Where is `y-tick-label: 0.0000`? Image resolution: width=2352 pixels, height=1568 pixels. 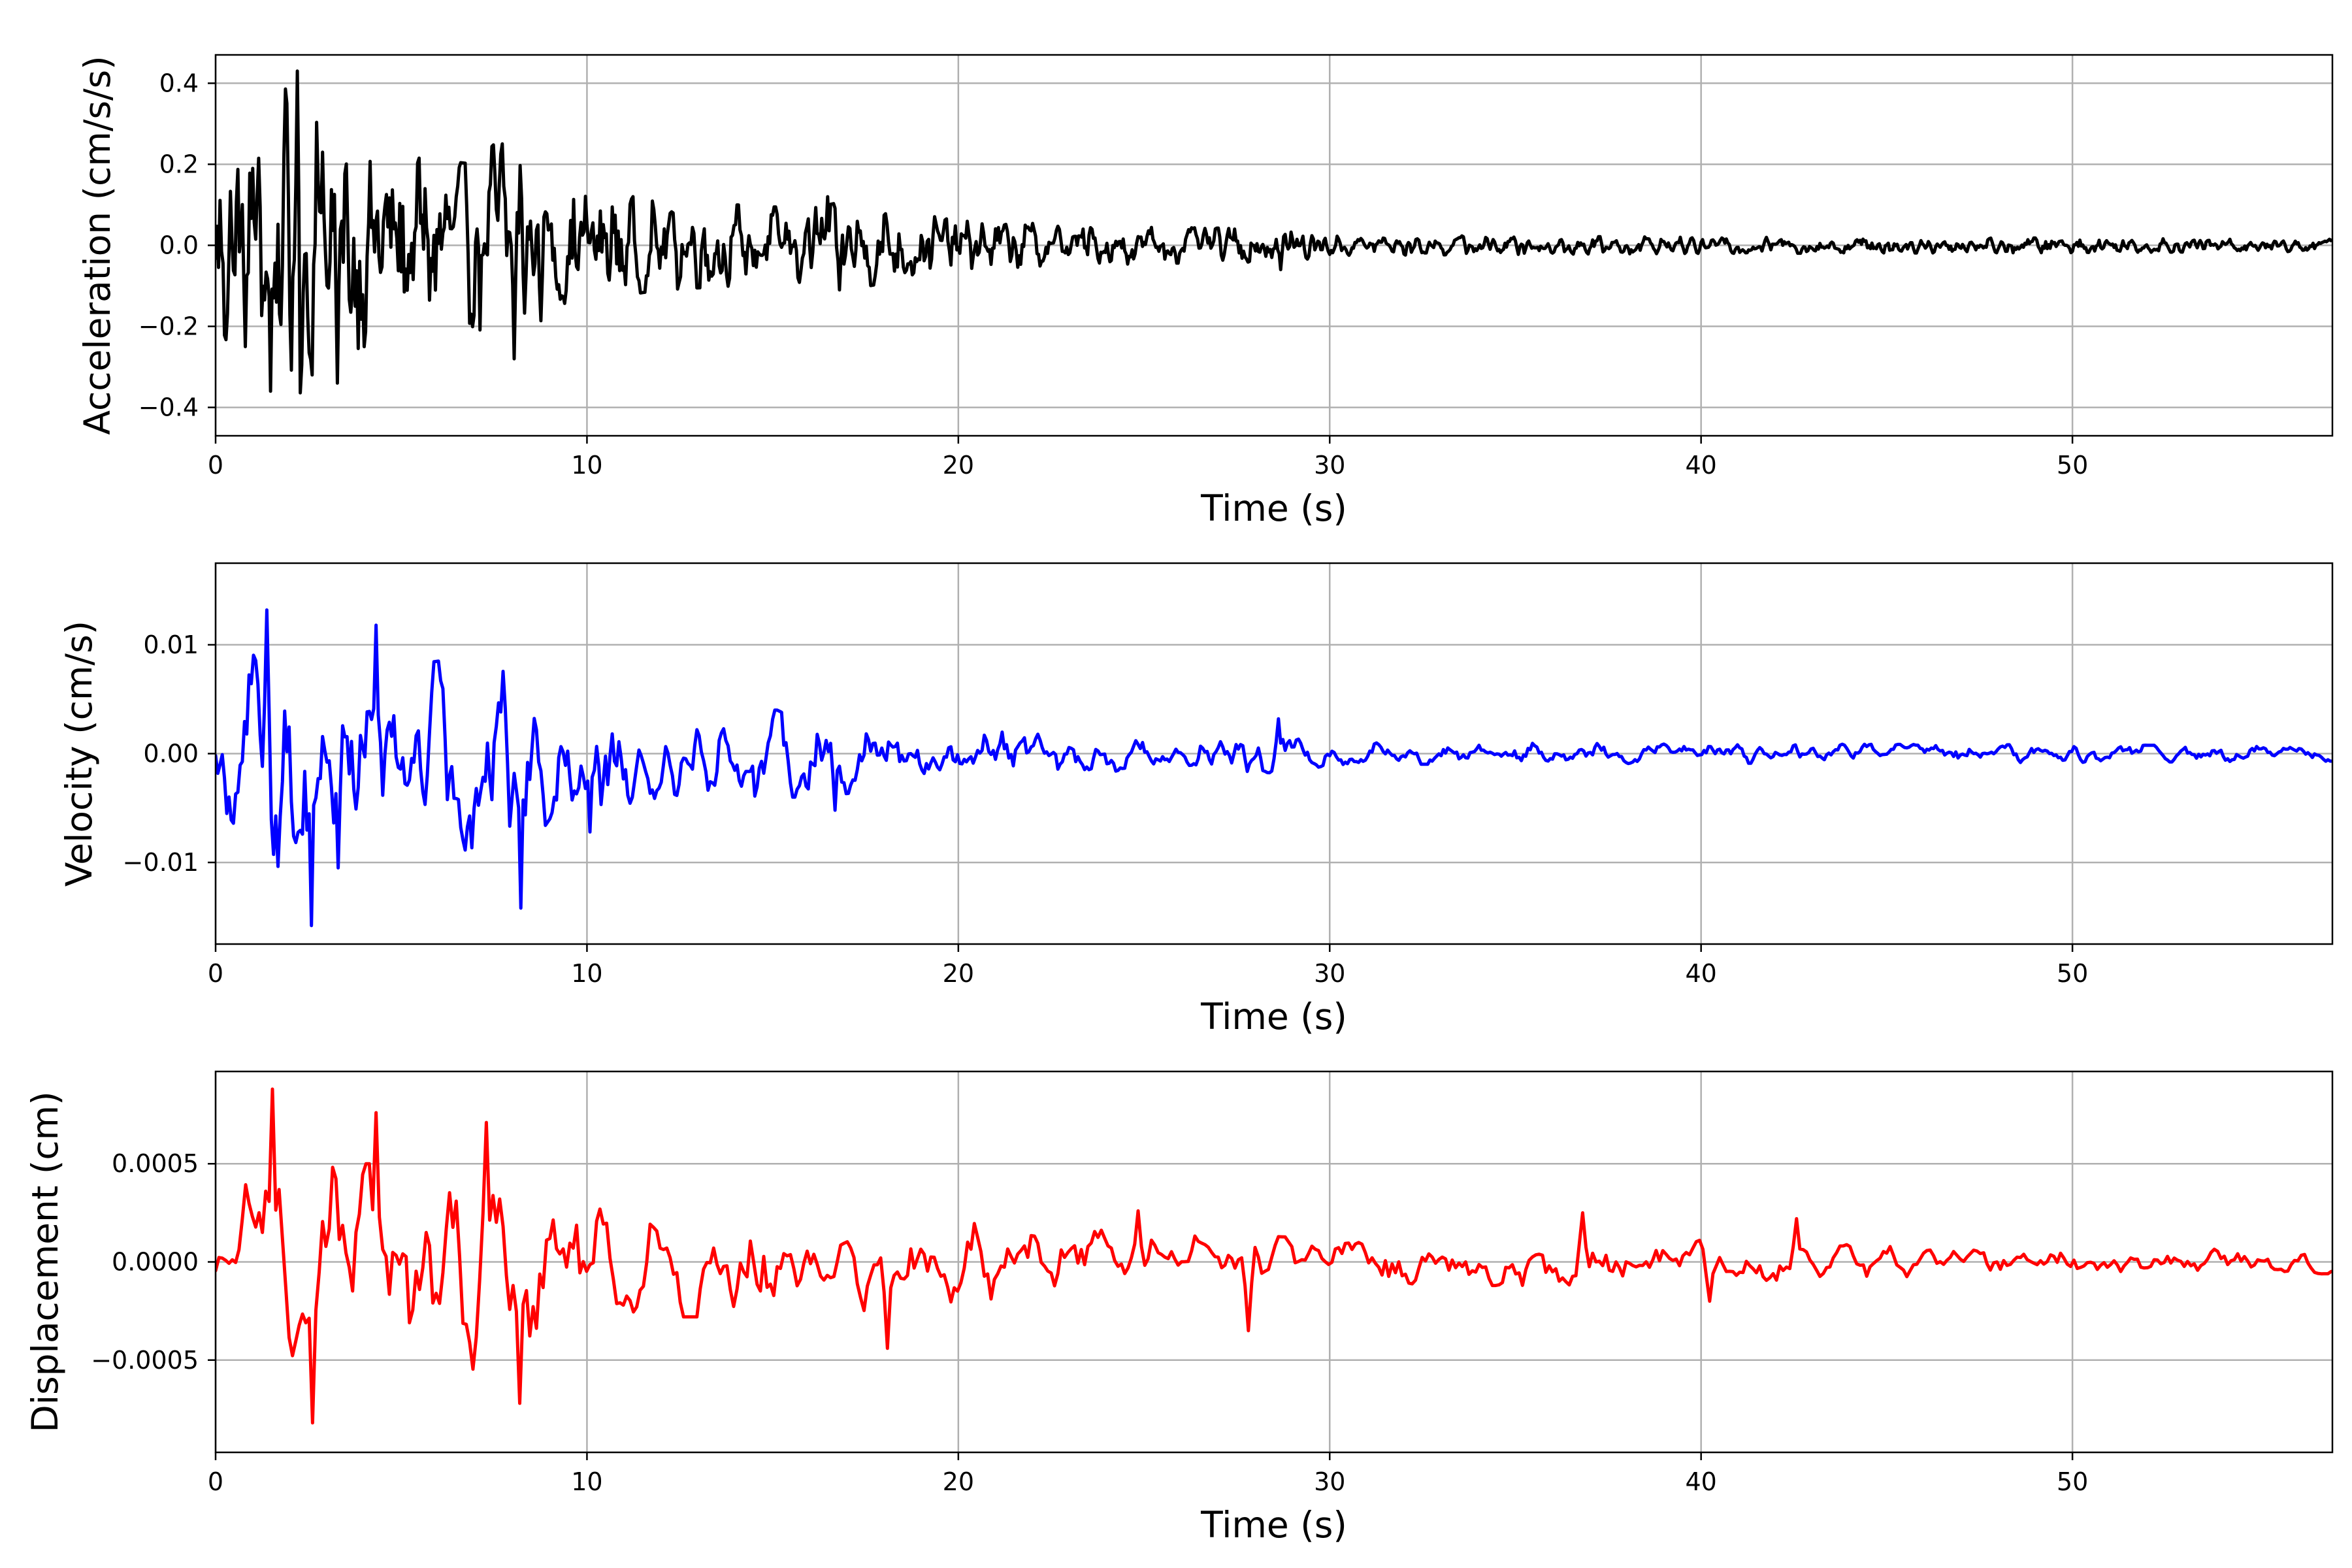 y-tick-label: 0.0000 is located at coordinates (155, 1262).